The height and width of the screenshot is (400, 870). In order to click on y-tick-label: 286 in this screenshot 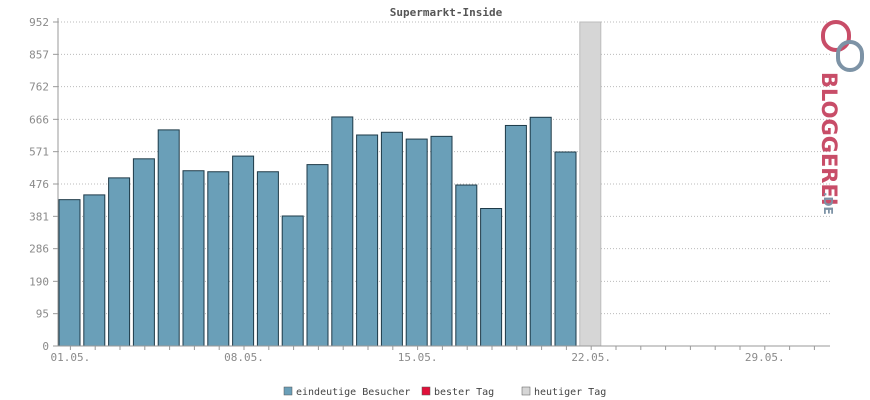, I will do `click(39, 249)`.